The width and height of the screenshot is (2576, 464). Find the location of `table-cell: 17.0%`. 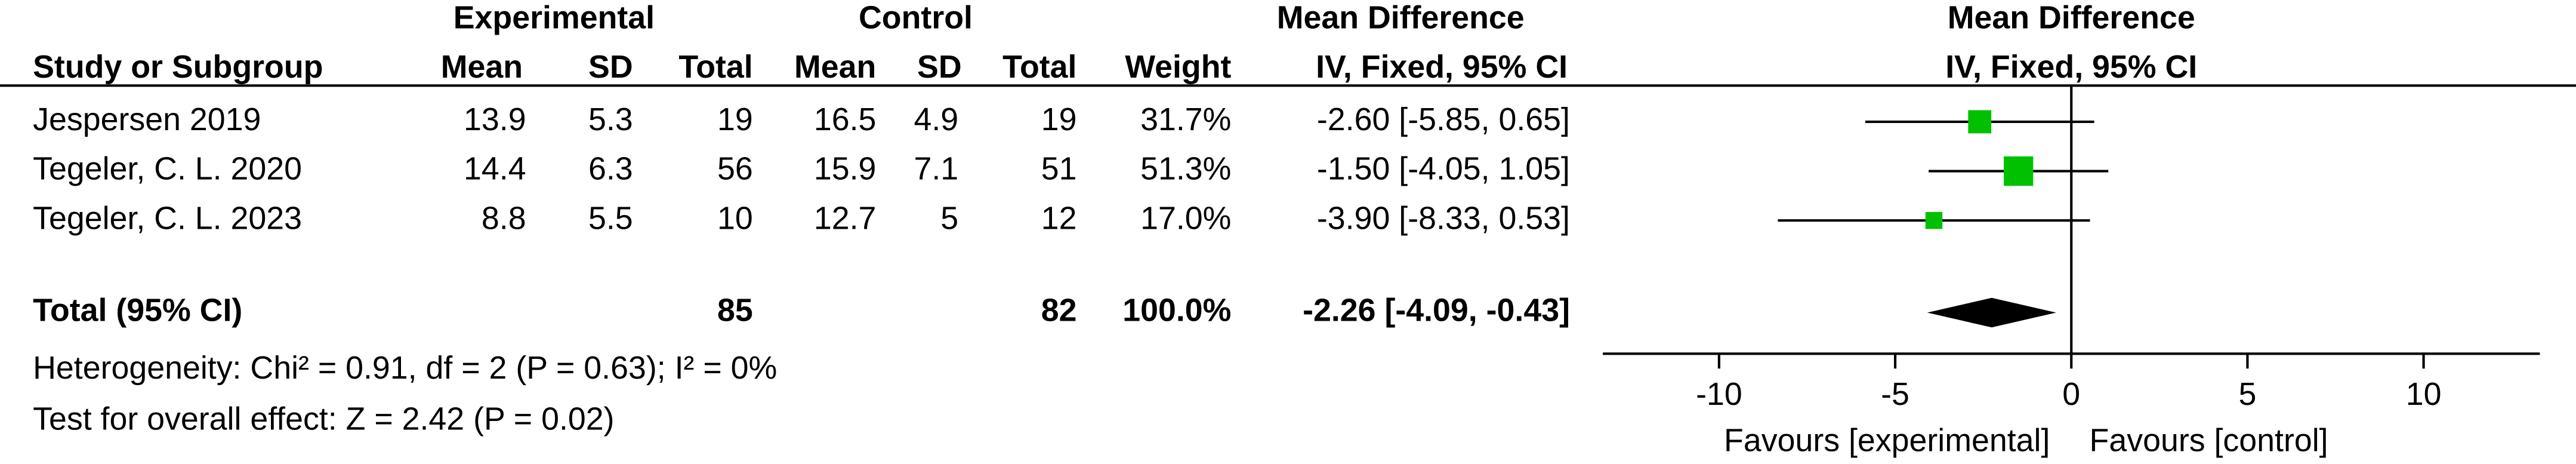

table-cell: 17.0% is located at coordinates (1185, 218).